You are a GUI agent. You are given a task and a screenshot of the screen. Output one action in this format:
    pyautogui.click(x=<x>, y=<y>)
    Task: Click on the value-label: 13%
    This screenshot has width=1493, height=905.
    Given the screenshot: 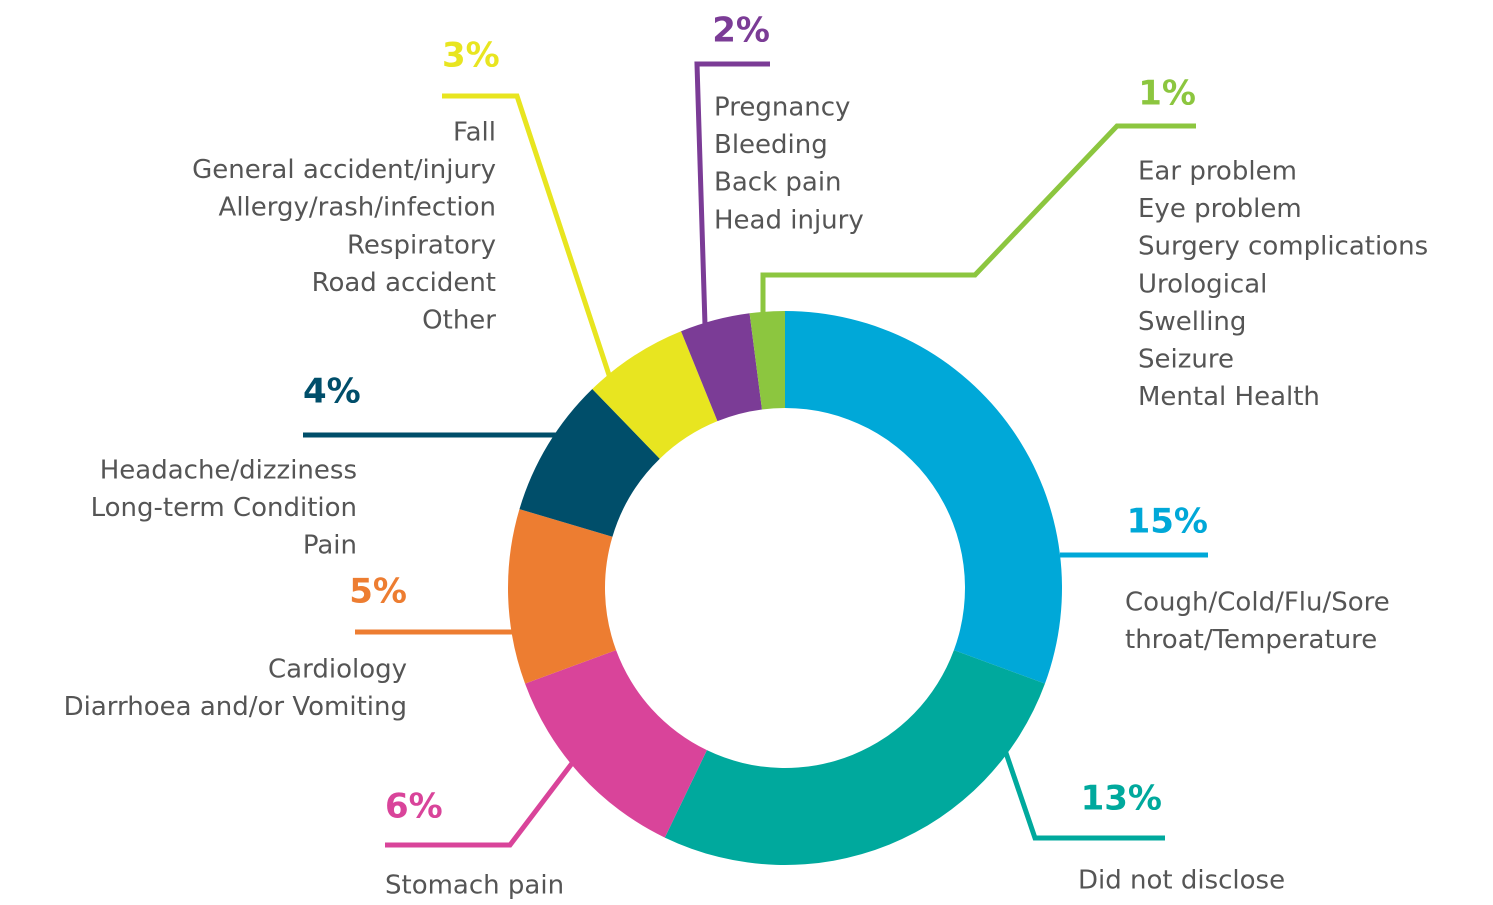 What is the action you would take?
    pyautogui.click(x=1121, y=799)
    